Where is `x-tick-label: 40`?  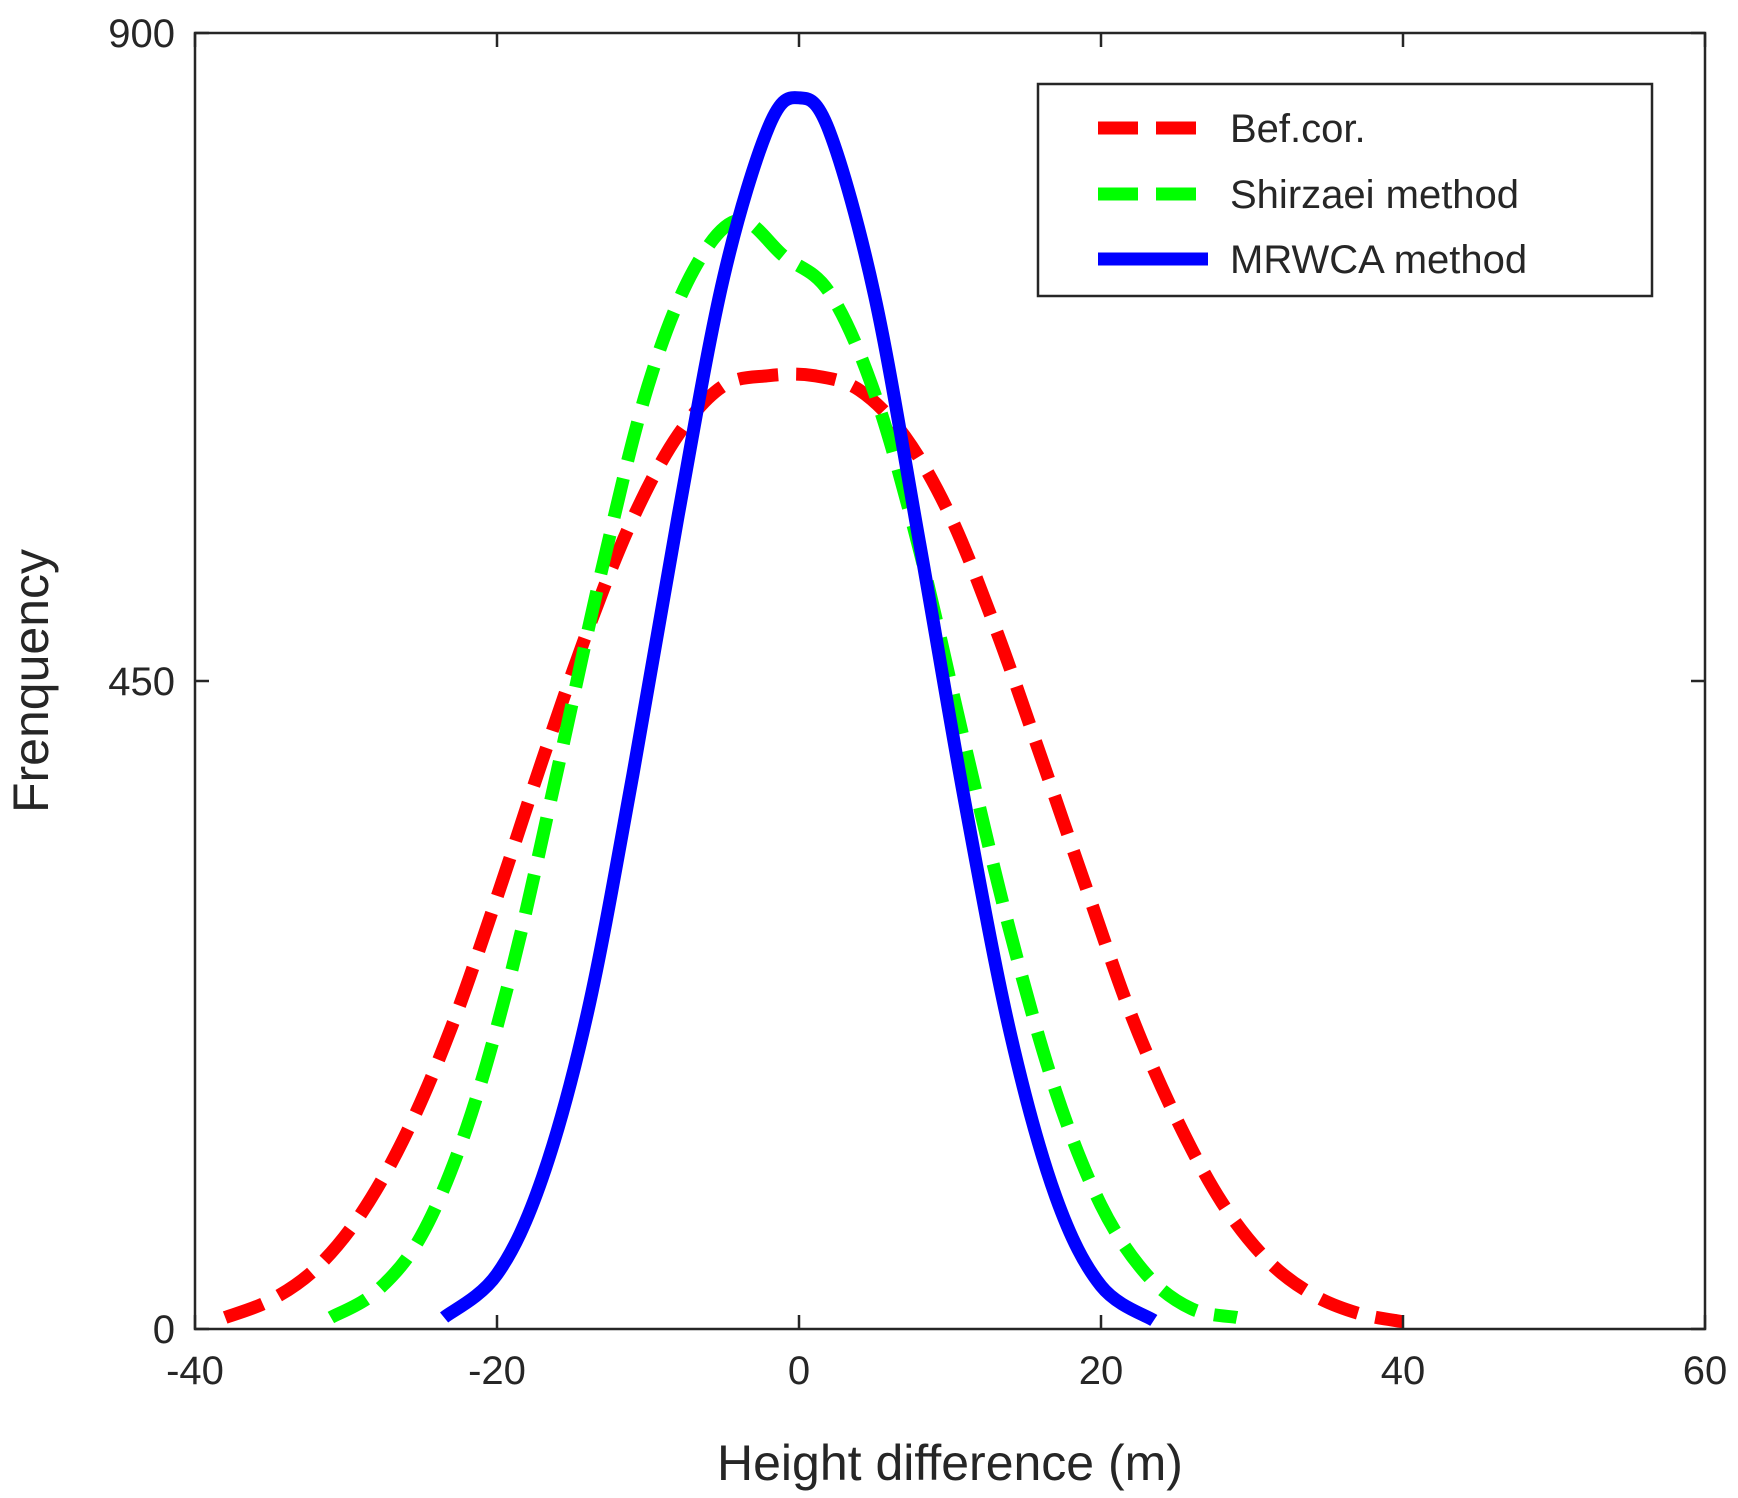 x-tick-label: 40 is located at coordinates (1403, 1371).